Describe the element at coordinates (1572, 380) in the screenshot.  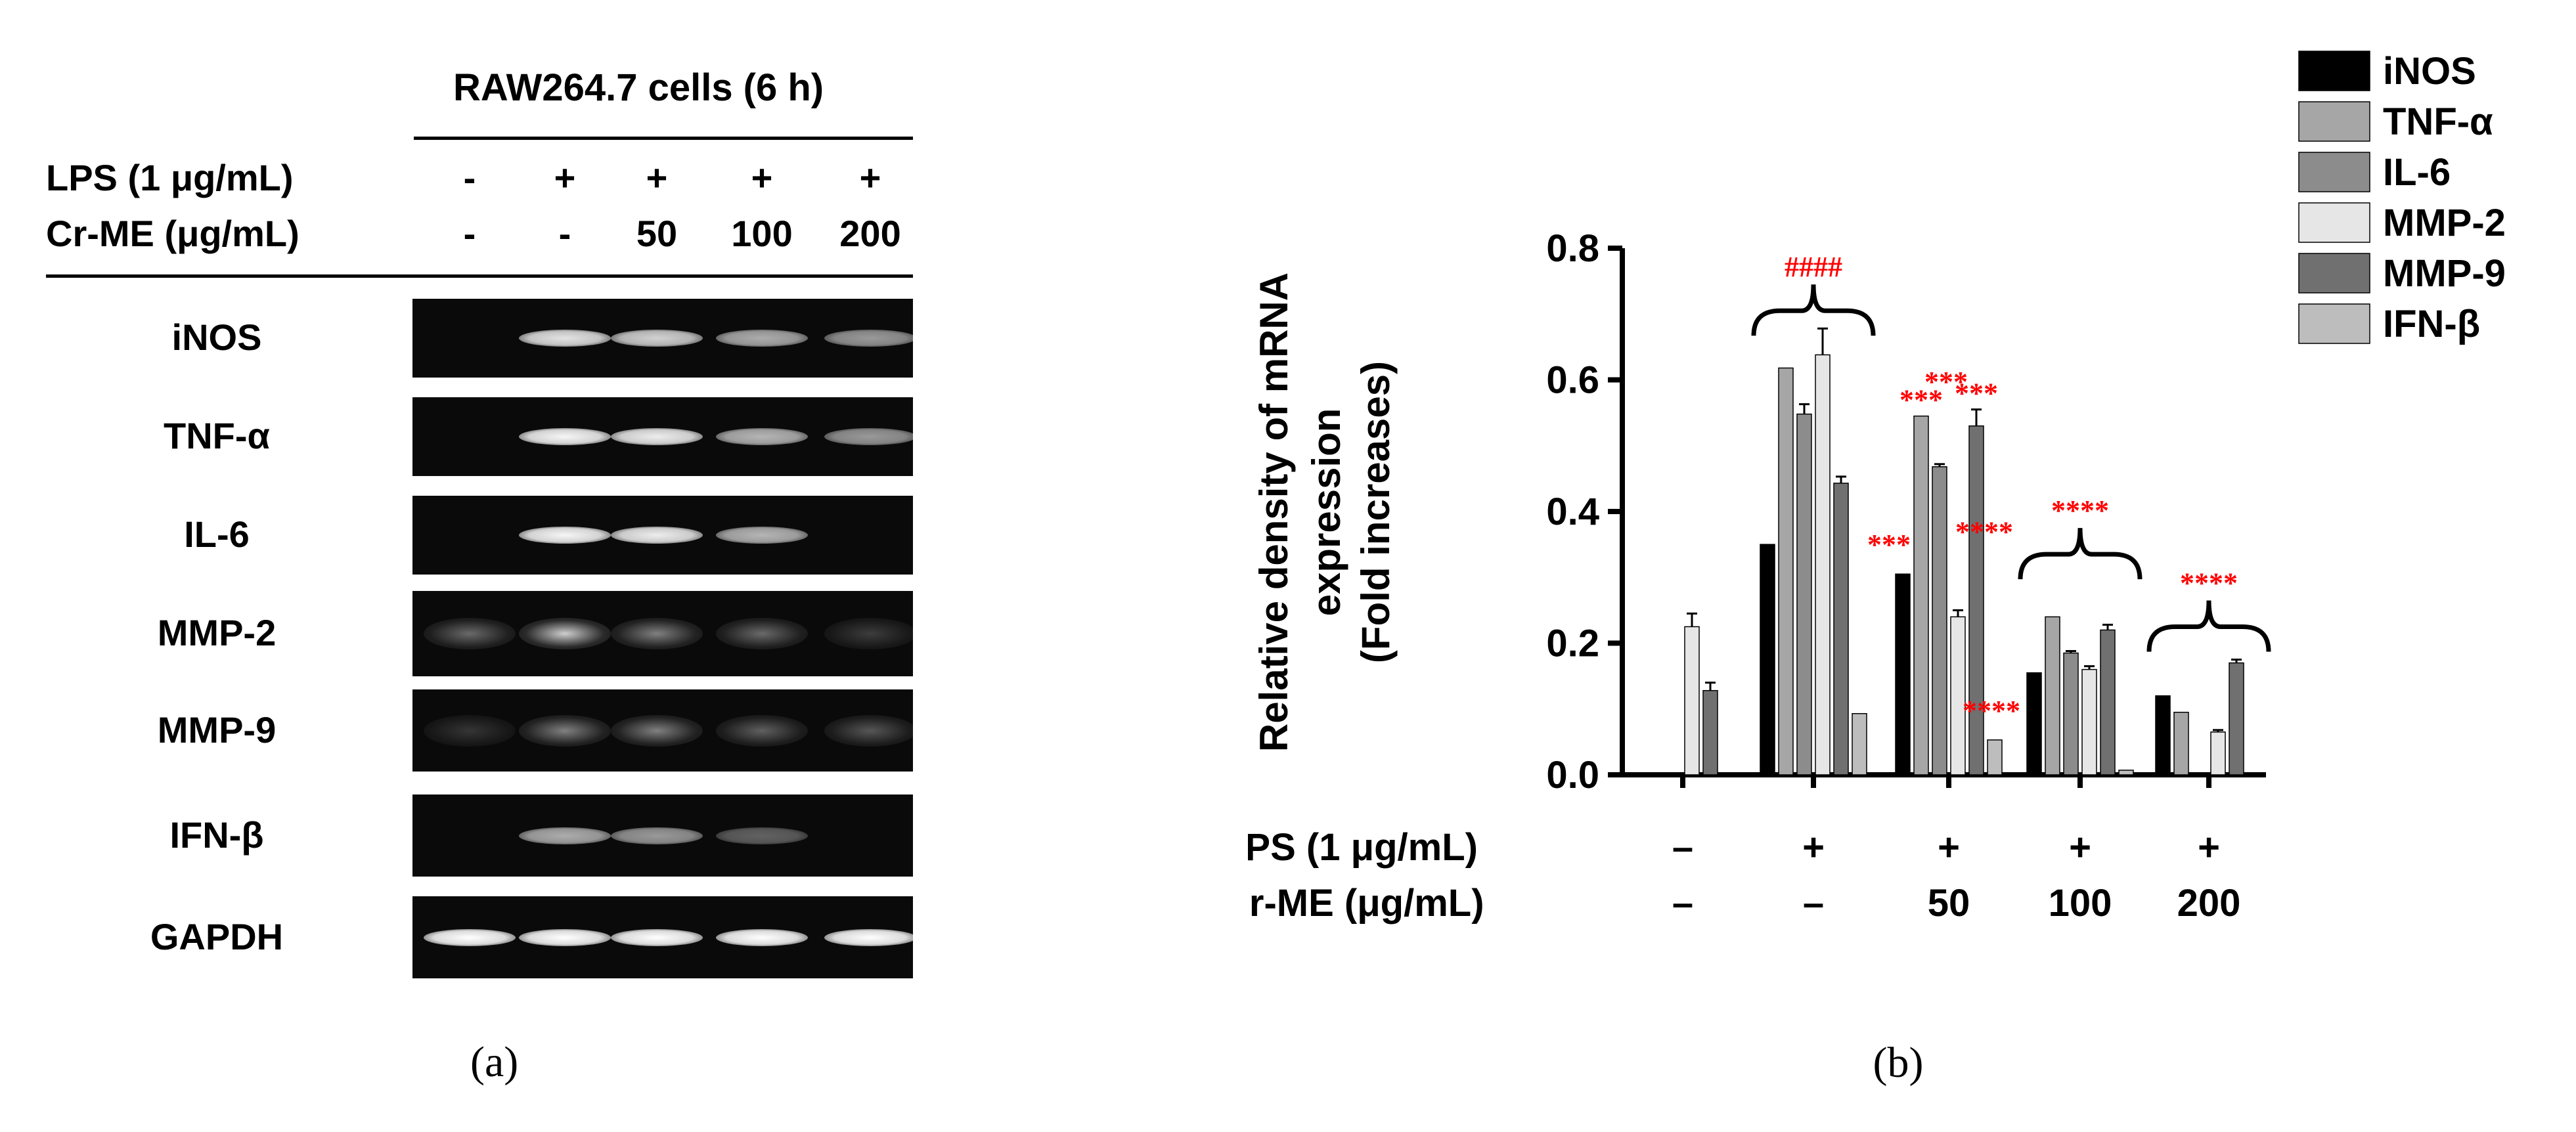
I see `y-tick-label: 0.6` at that location.